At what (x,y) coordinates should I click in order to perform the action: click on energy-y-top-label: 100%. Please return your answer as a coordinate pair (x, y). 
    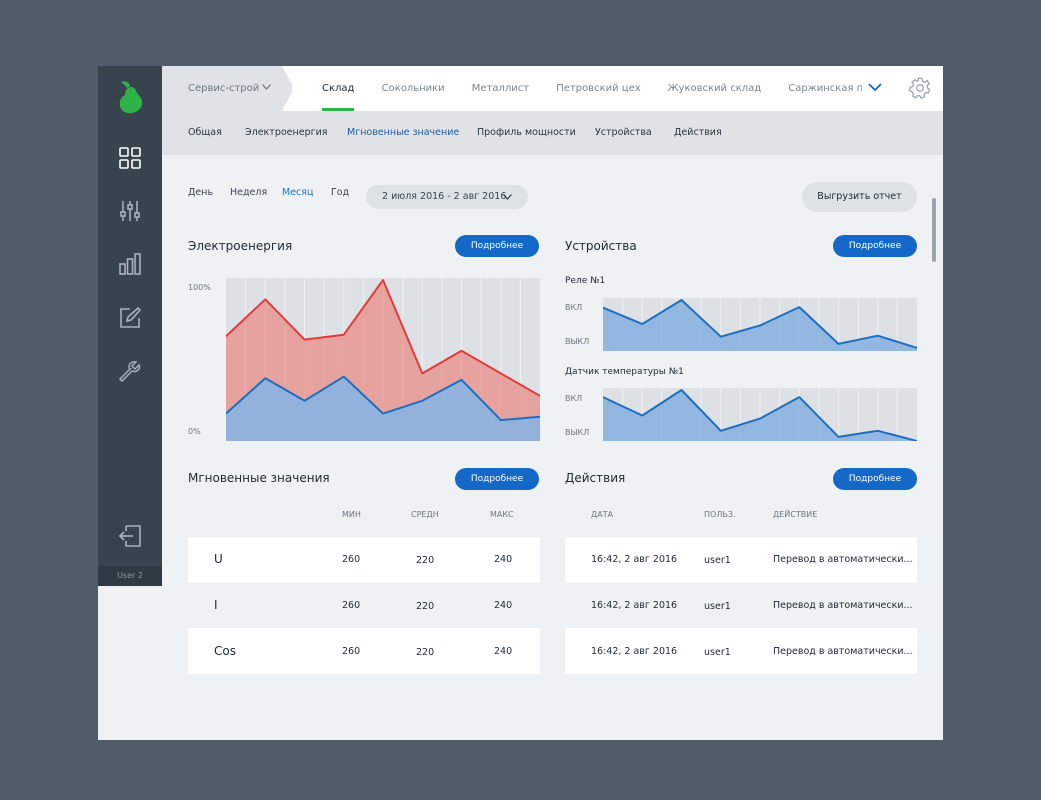
    Looking at the image, I should click on (199, 287).